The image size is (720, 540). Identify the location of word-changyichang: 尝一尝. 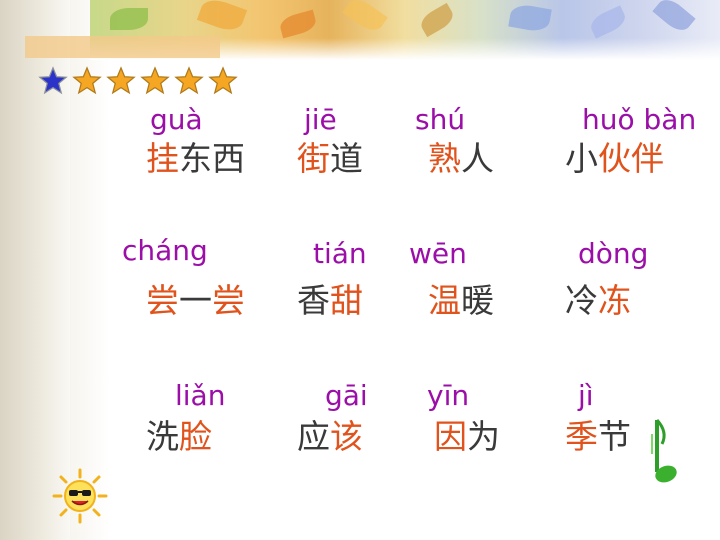
(195, 300).